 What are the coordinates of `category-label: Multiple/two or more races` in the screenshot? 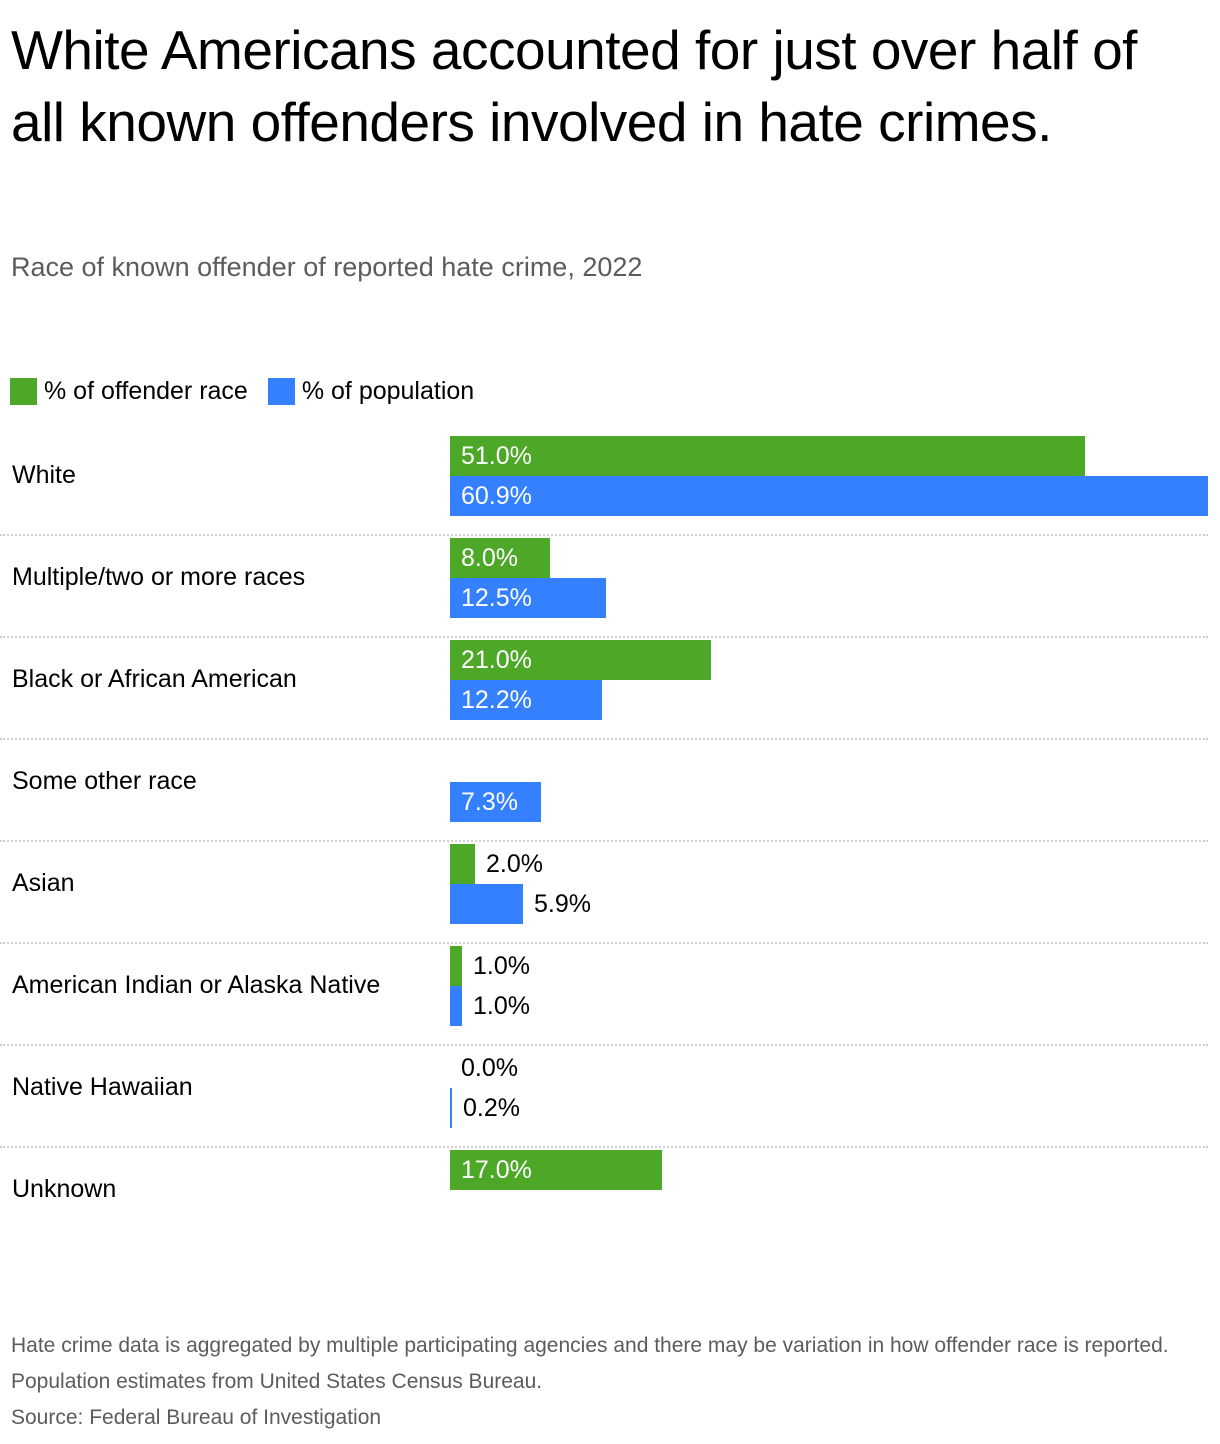 It's located at (159, 576).